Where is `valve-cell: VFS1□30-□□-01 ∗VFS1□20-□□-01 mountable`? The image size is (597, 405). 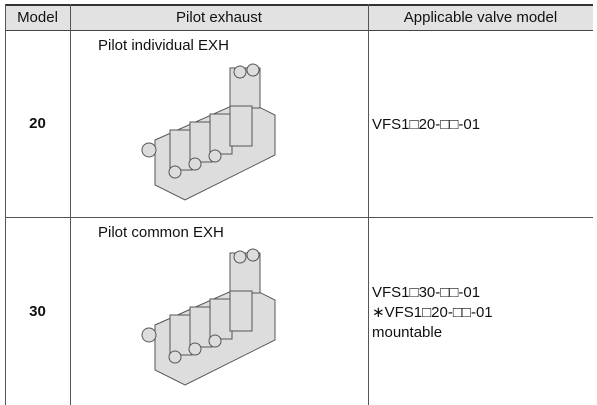 valve-cell: VFS1□30-□□-01 ∗VFS1□20-□□-01 mountable is located at coordinates (432, 313).